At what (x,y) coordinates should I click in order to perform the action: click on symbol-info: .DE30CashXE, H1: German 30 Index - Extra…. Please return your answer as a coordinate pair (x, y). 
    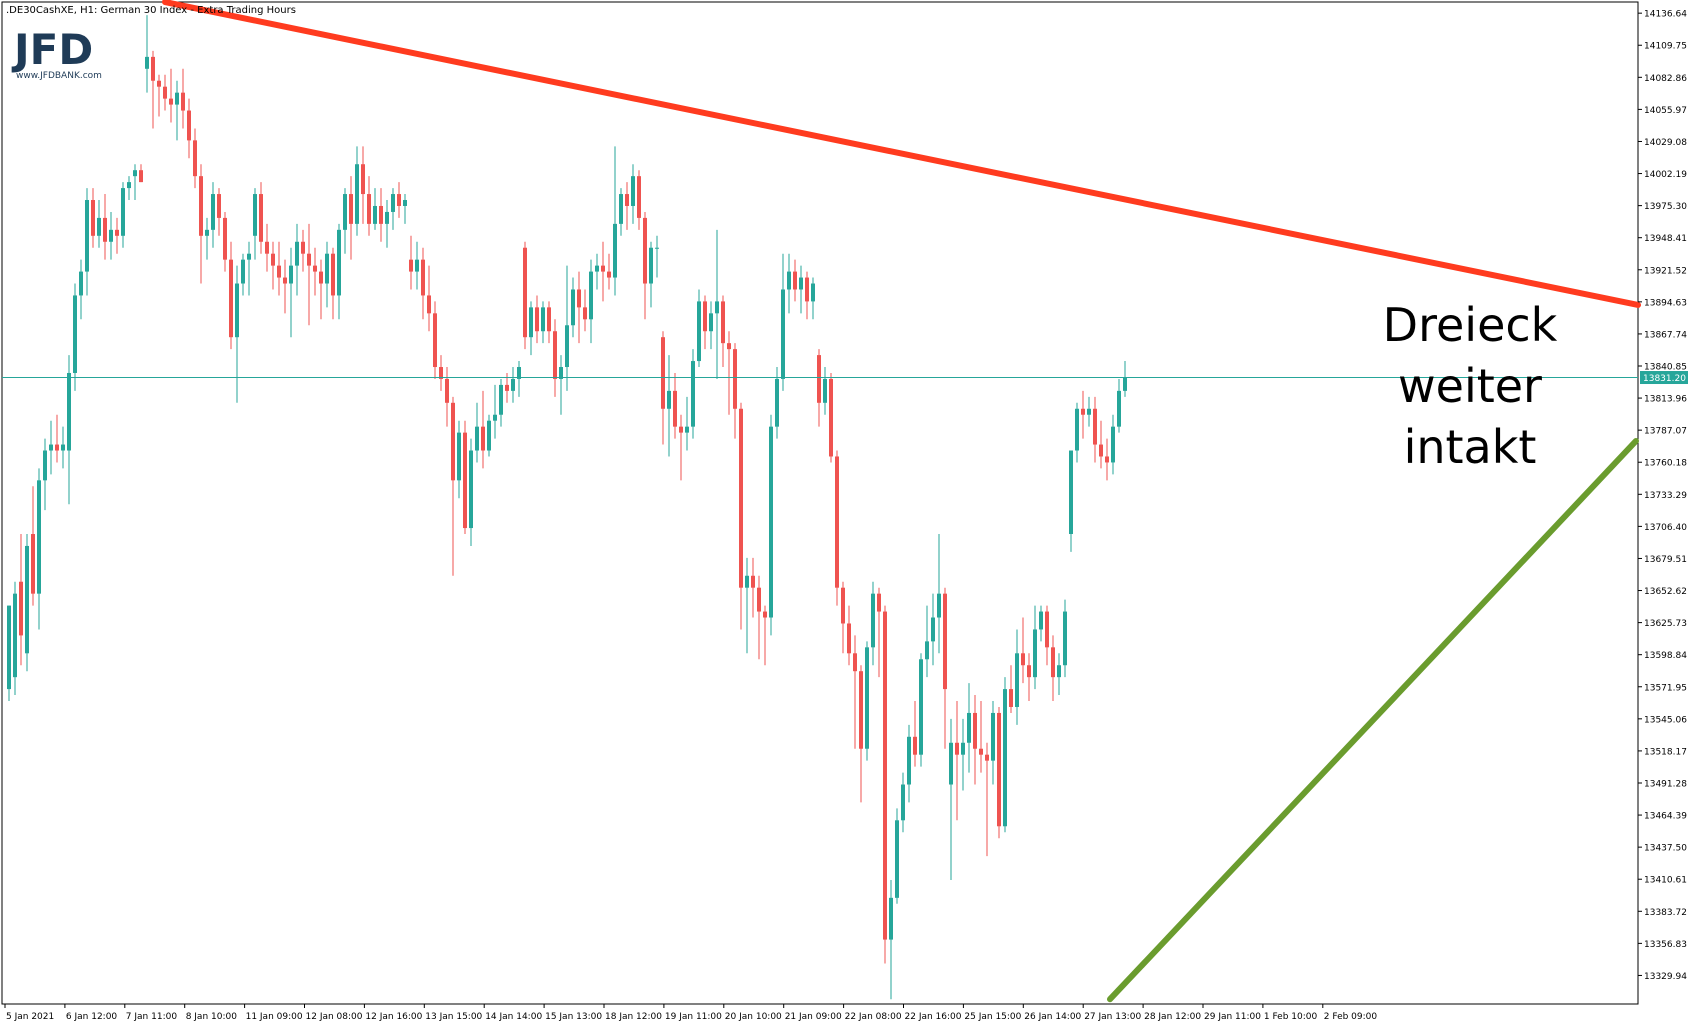
    Looking at the image, I should click on (151, 10).